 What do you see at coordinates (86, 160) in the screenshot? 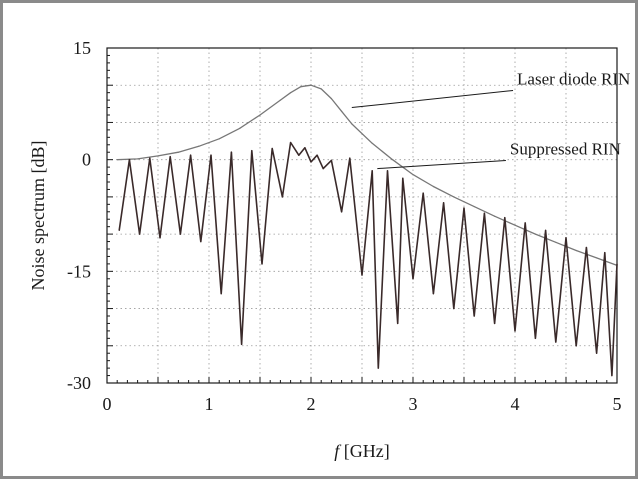
I see `y-tick-label: 0` at bounding box center [86, 160].